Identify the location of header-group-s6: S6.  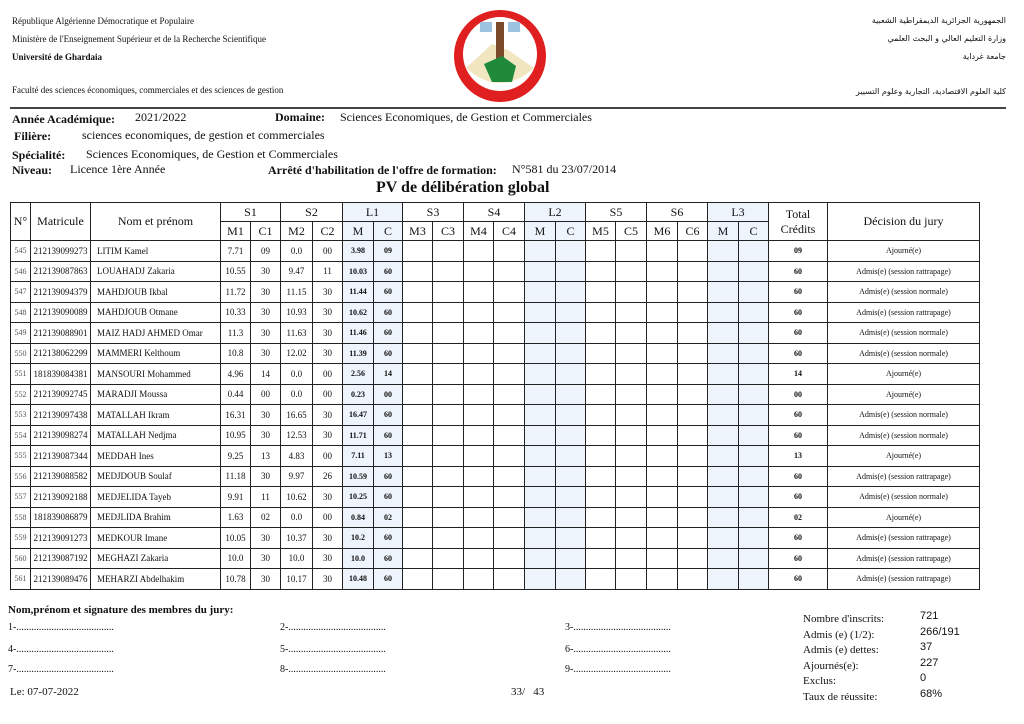
(677, 212).